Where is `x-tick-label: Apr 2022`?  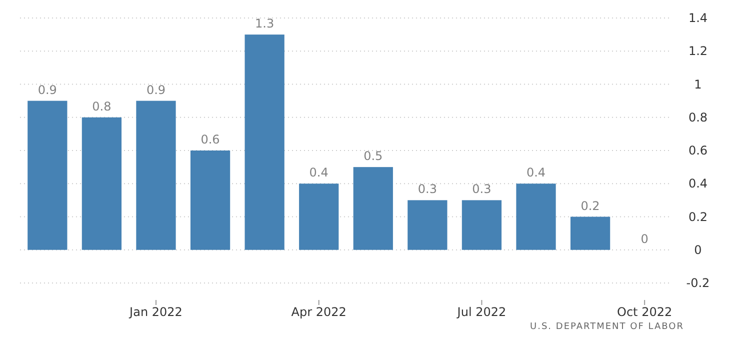 x-tick-label: Apr 2022 is located at coordinates (318, 312).